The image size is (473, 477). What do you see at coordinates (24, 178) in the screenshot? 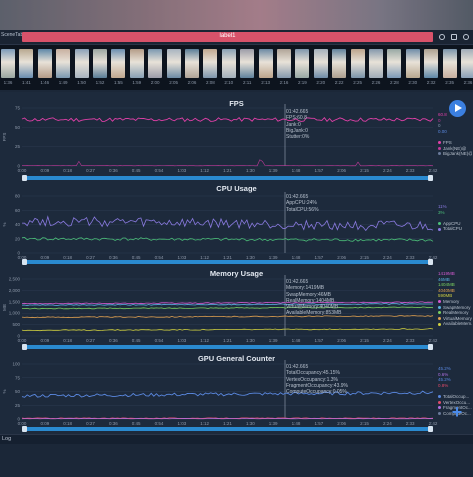
I see `fps-scroll-handle-left` at bounding box center [24, 178].